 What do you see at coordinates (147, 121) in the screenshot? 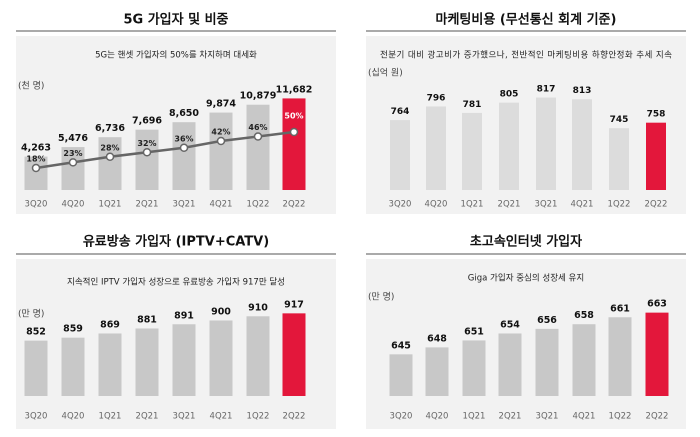
I see `value-label: 7,696` at bounding box center [147, 121].